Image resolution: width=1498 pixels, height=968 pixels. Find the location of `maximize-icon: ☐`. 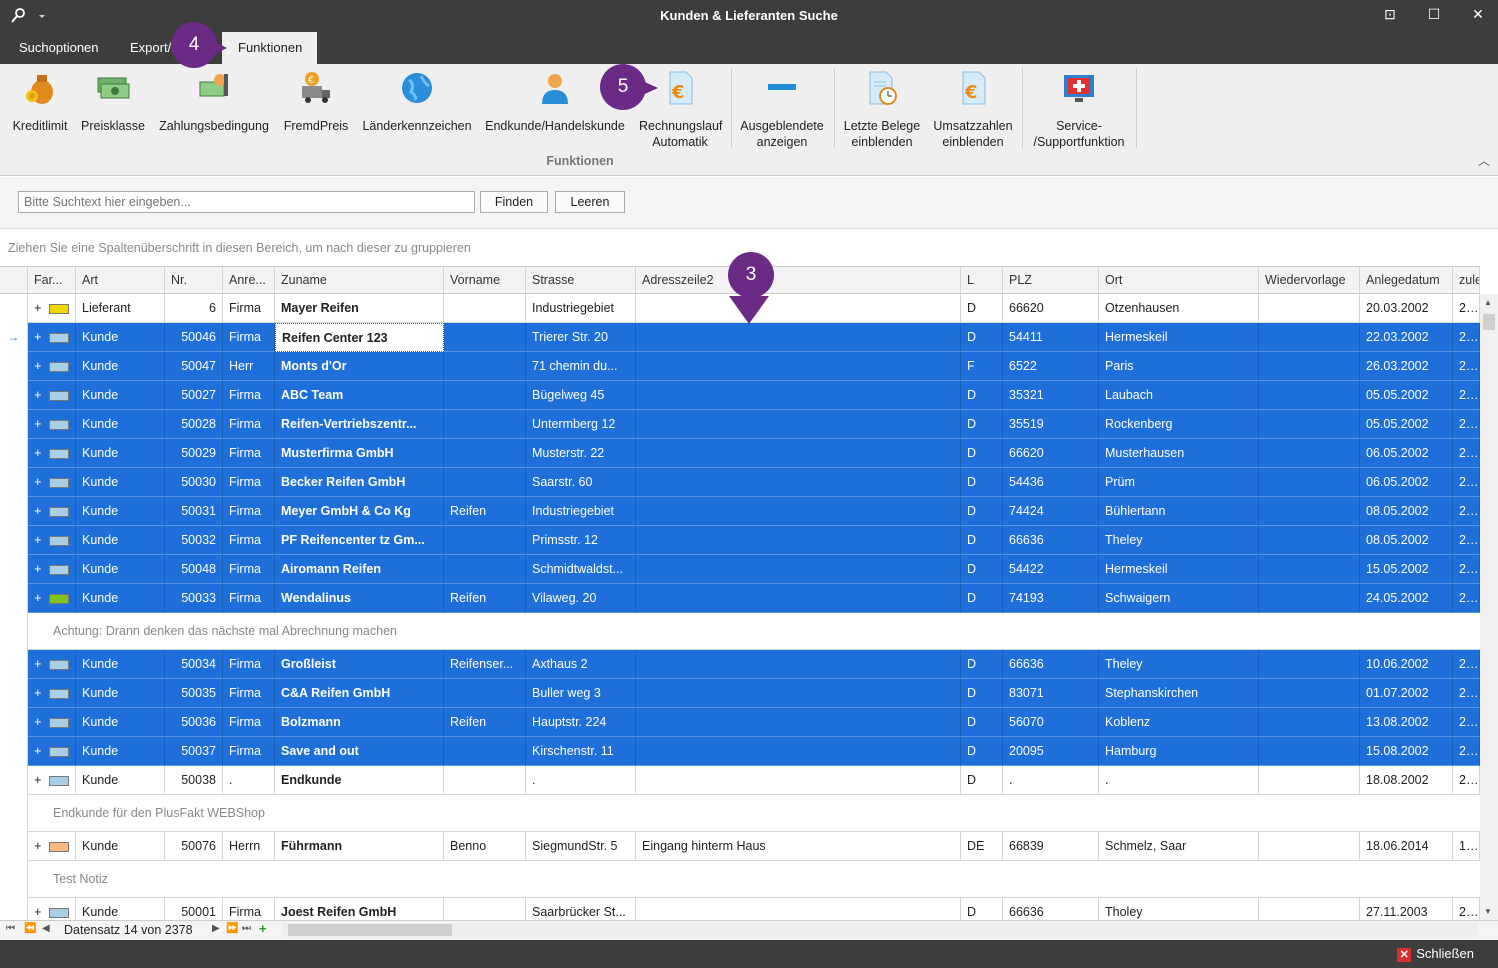

maximize-icon: ☐ is located at coordinates (1434, 14).